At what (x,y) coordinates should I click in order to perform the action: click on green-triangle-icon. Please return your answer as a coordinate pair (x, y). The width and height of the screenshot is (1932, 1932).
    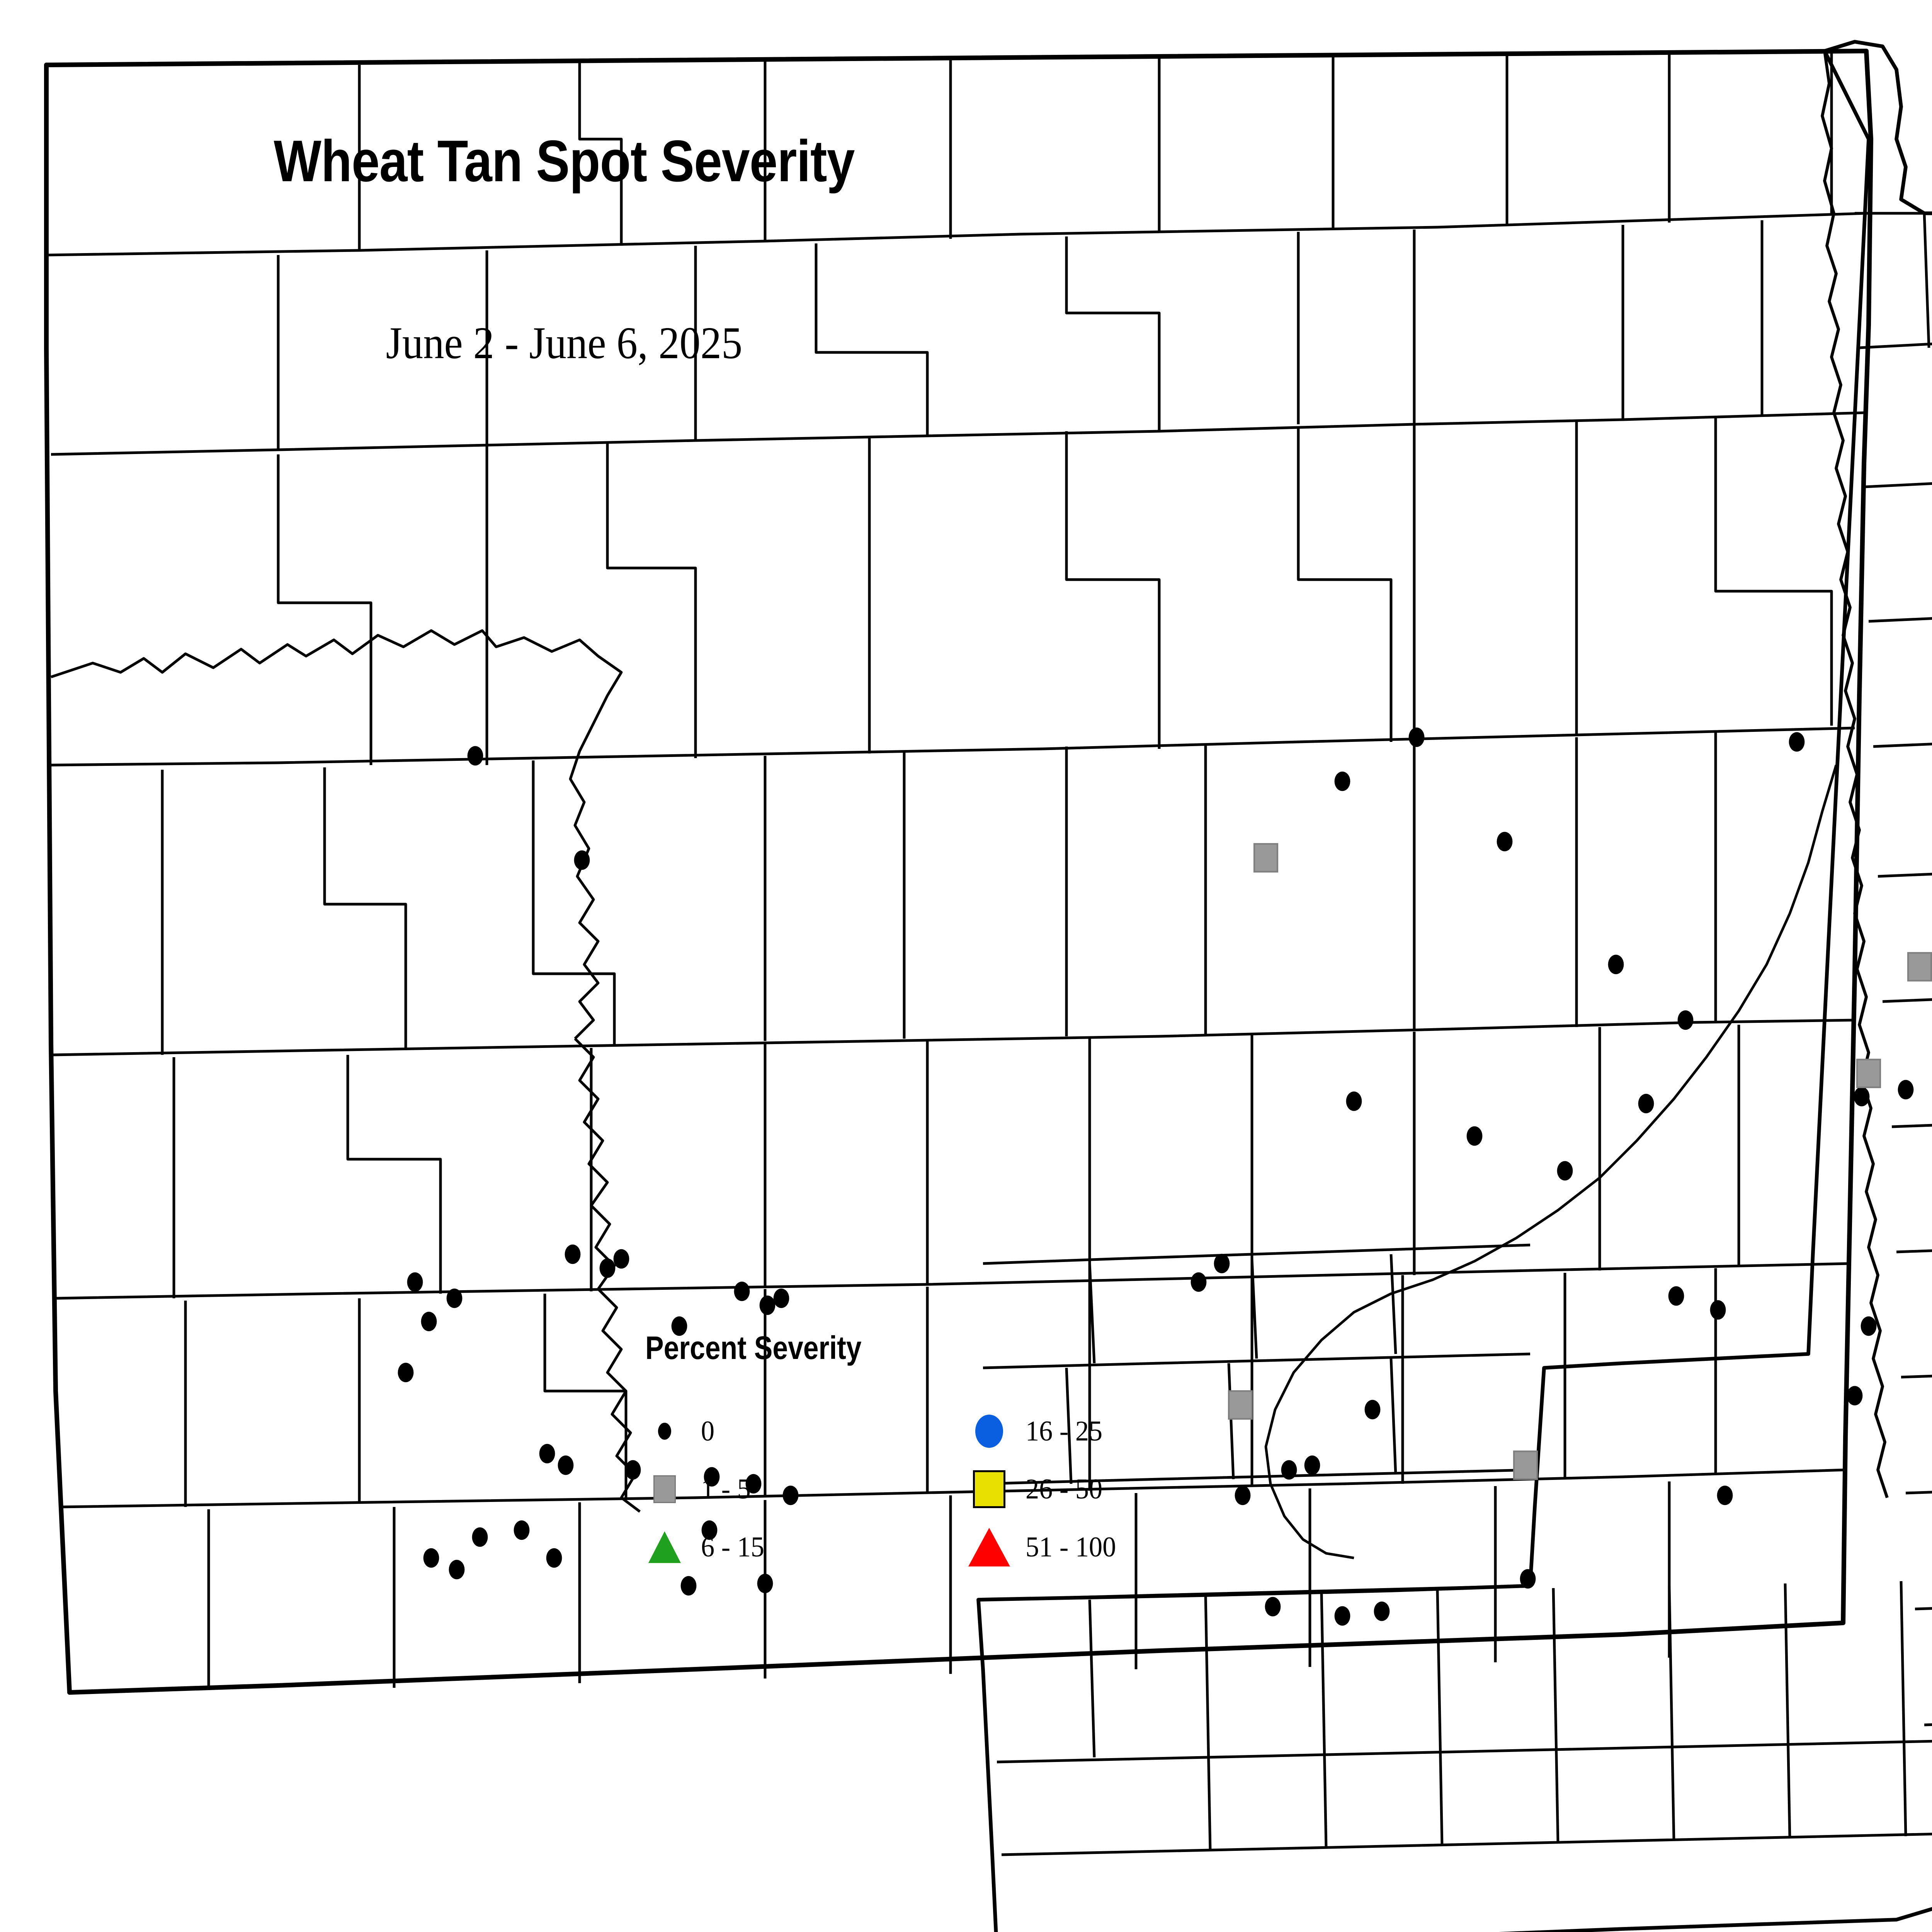
    Looking at the image, I should click on (664, 1547).